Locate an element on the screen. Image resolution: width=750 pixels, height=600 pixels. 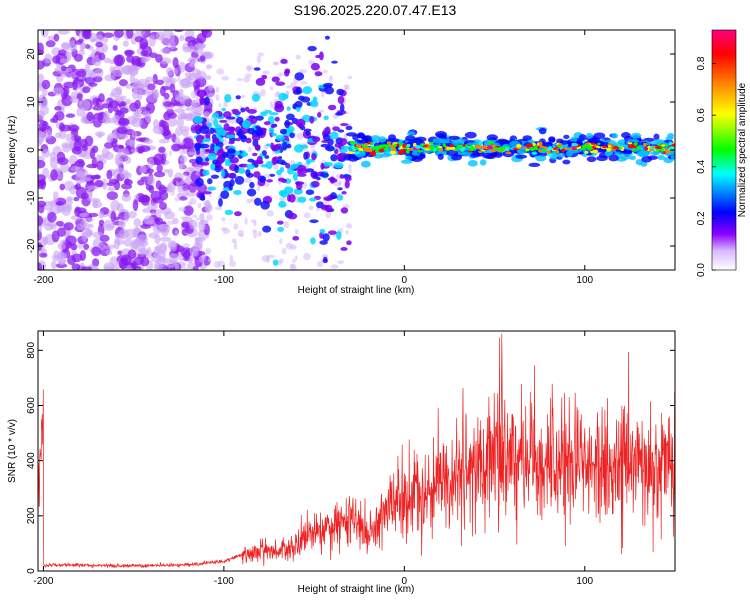
snr-x-label: Height of straight line (km) is located at coordinates (356, 589).